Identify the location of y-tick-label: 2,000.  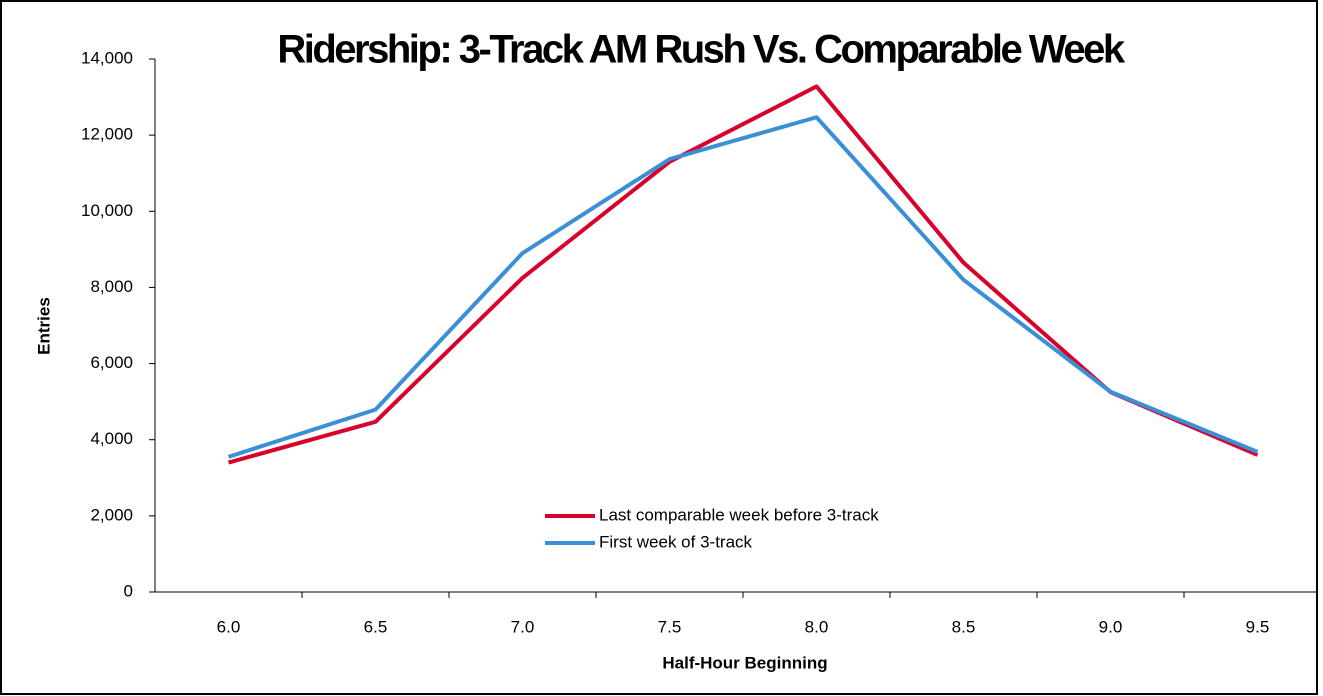
(111, 514).